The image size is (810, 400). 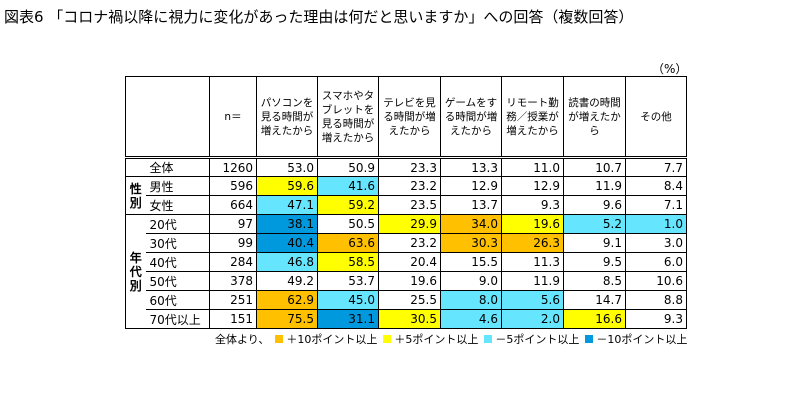 What do you see at coordinates (589, 339) in the screenshot?
I see `legend-swatch-blue` at bounding box center [589, 339].